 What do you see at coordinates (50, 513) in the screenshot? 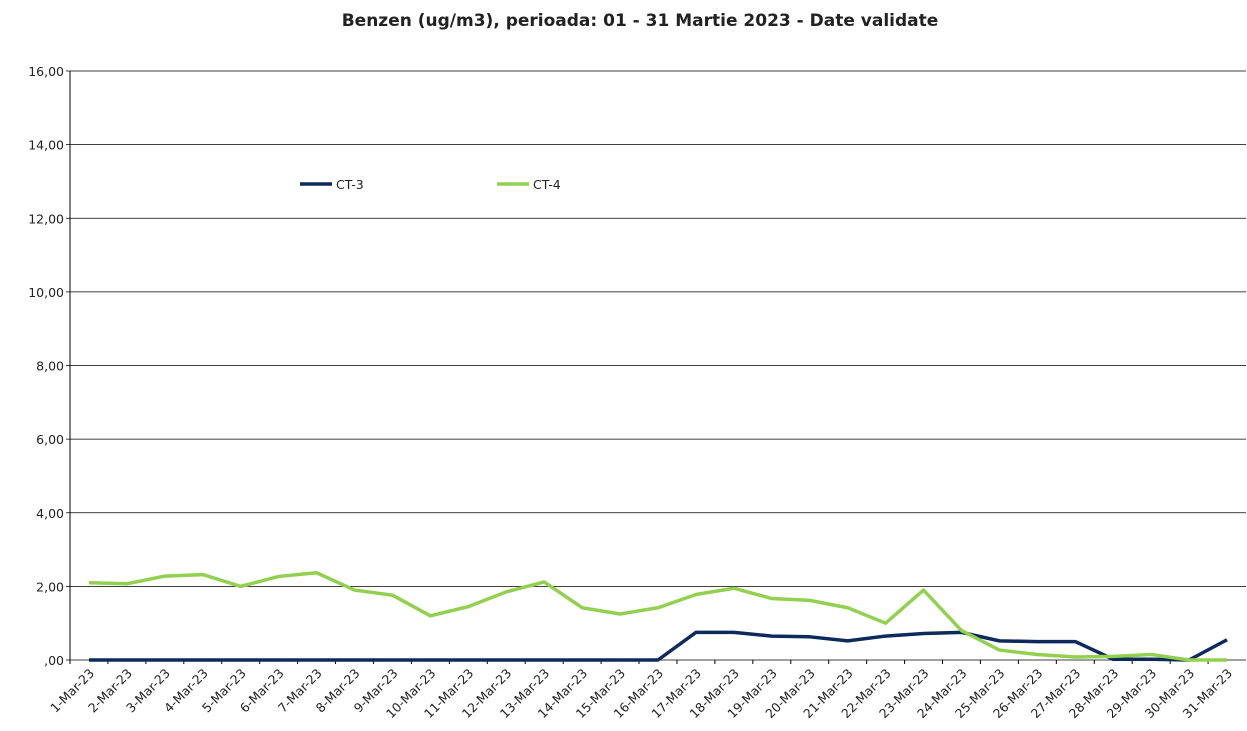
I see `y-tick-label: 4,00` at bounding box center [50, 513].